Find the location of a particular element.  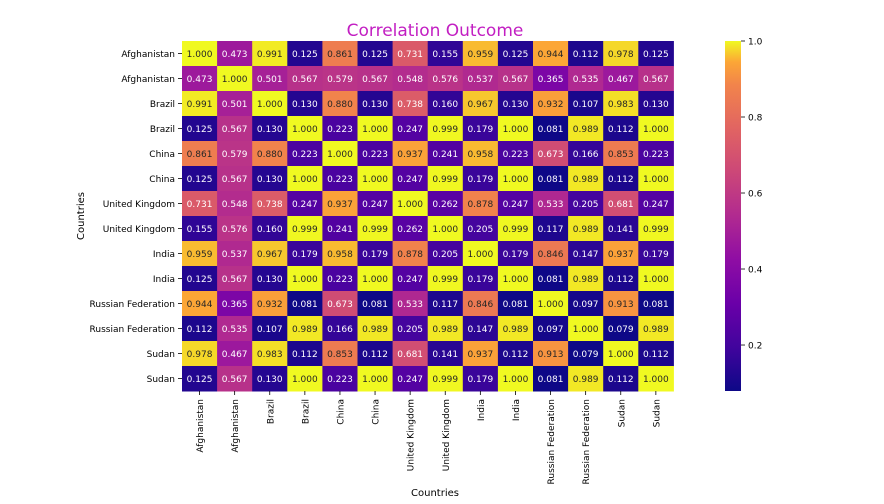

cell-value-label: 0.853 is located at coordinates (621, 155).